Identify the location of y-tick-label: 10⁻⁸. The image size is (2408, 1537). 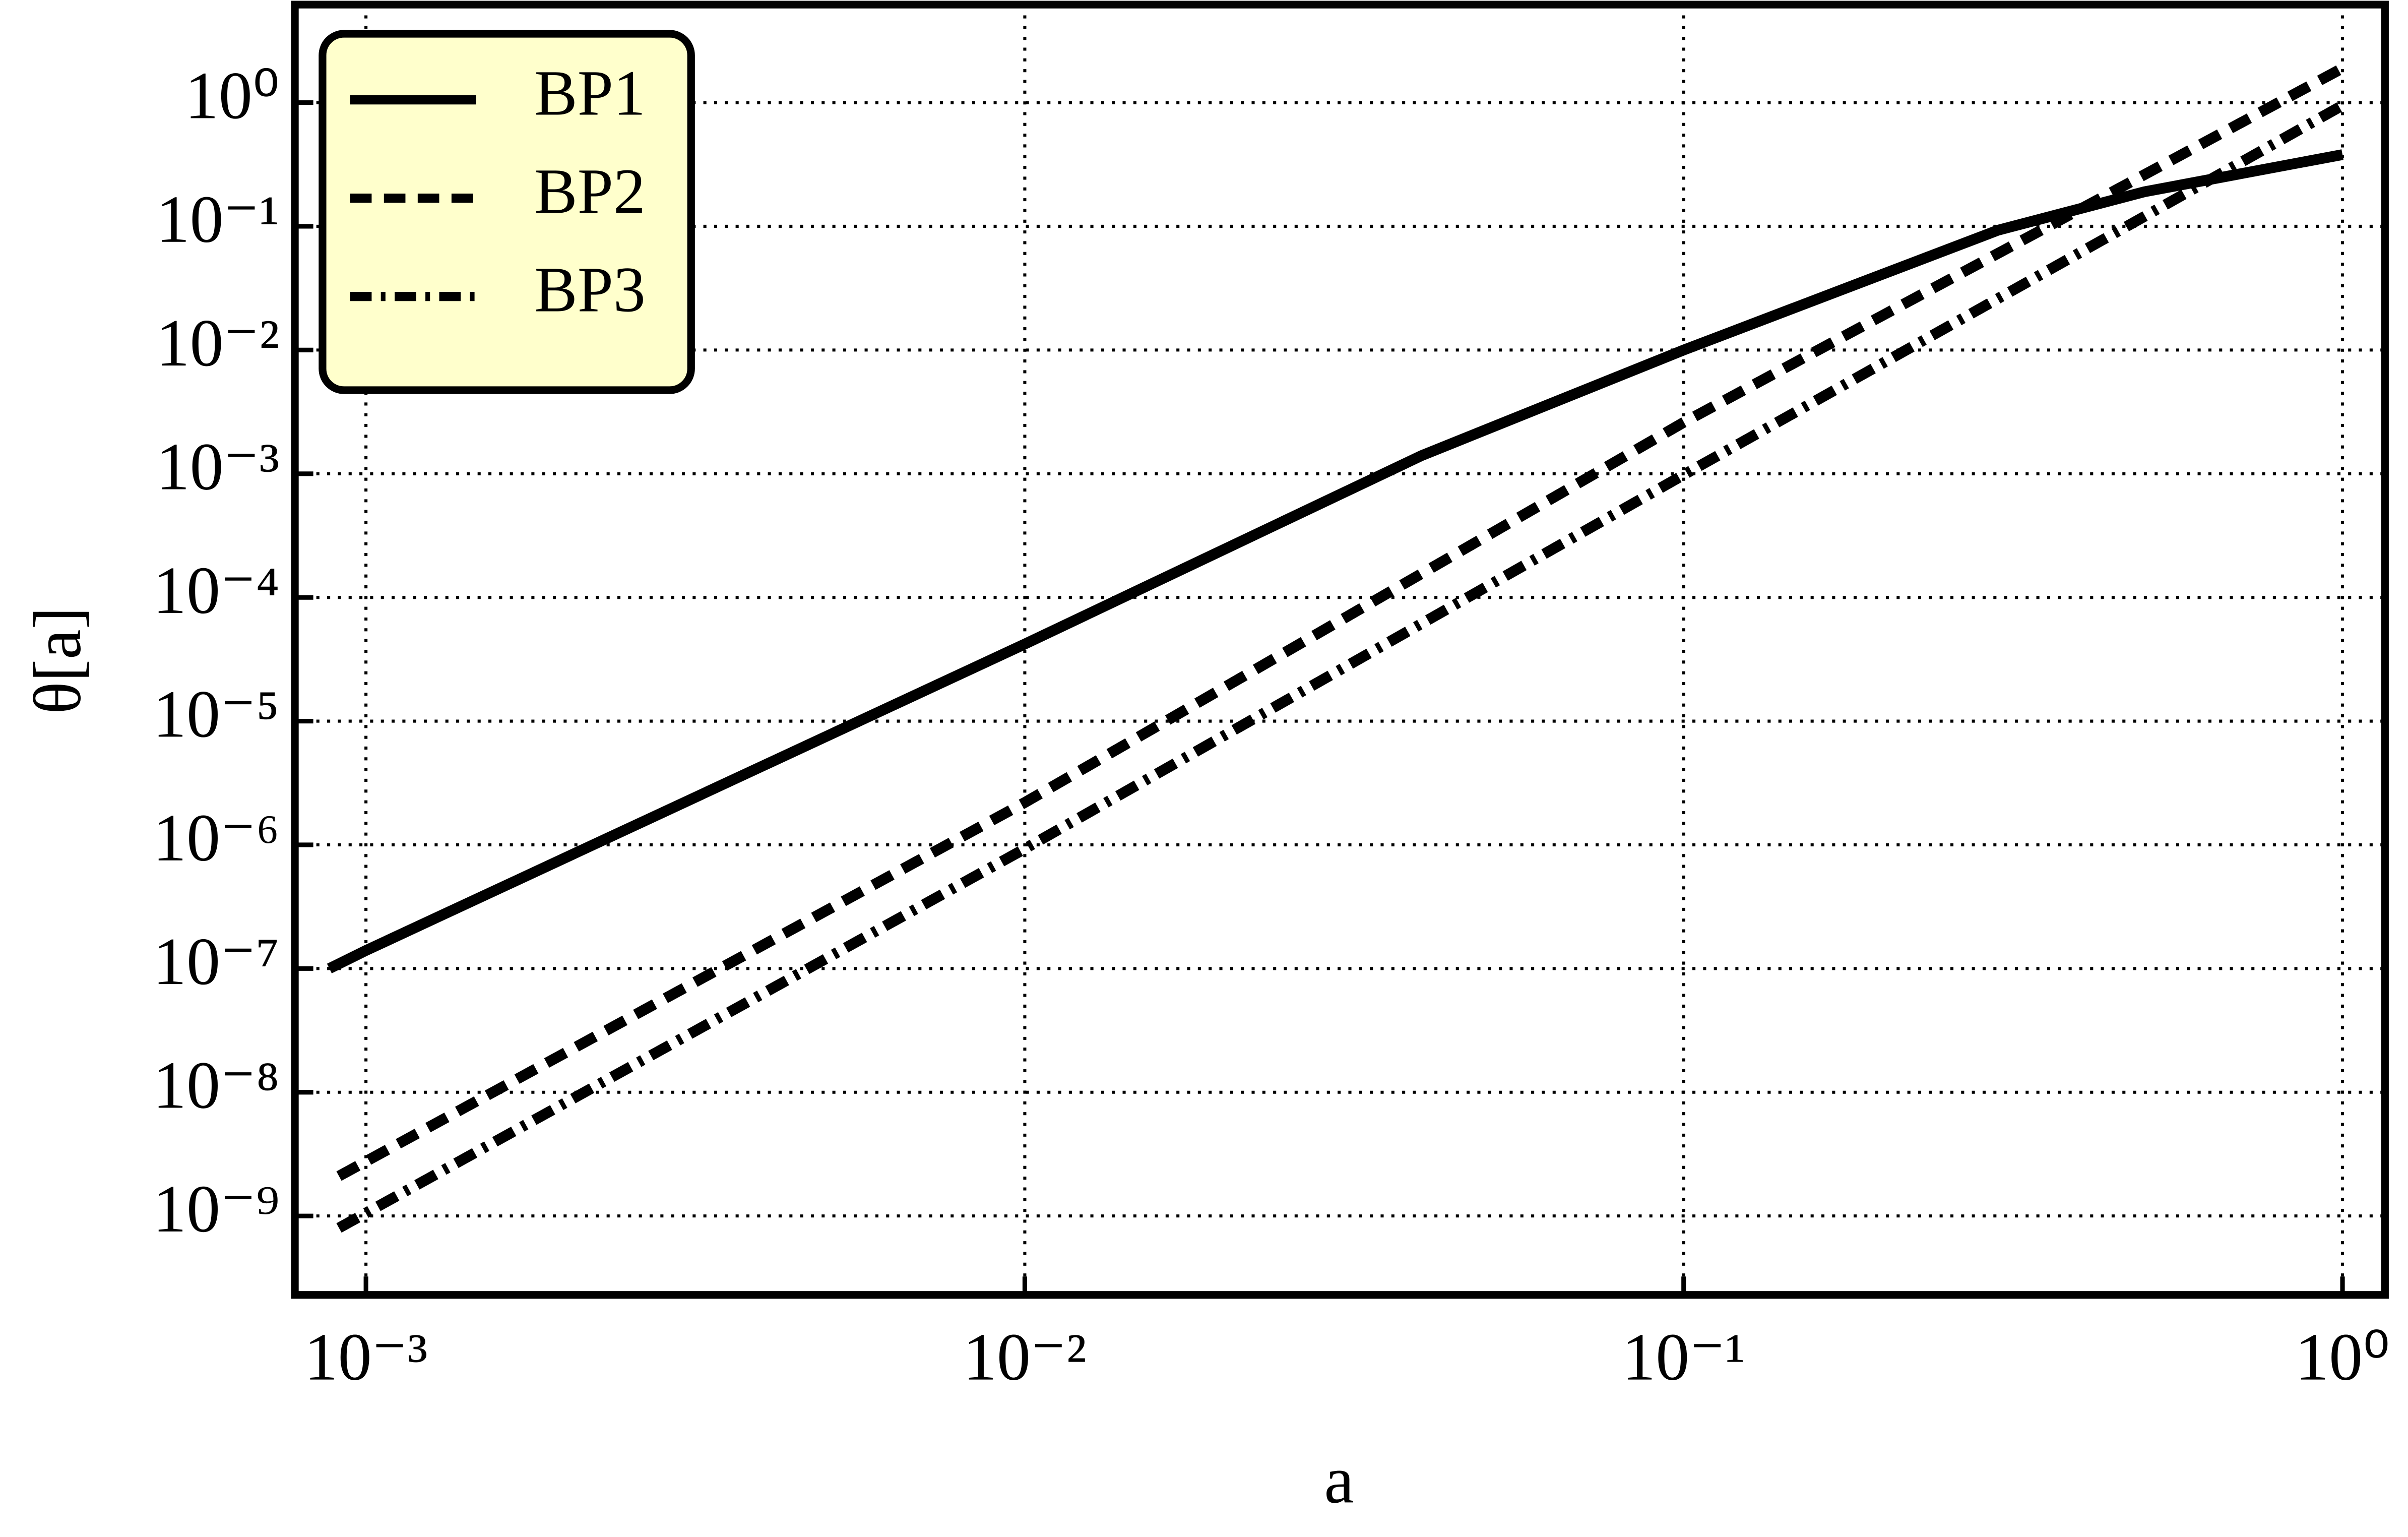
(216, 1086).